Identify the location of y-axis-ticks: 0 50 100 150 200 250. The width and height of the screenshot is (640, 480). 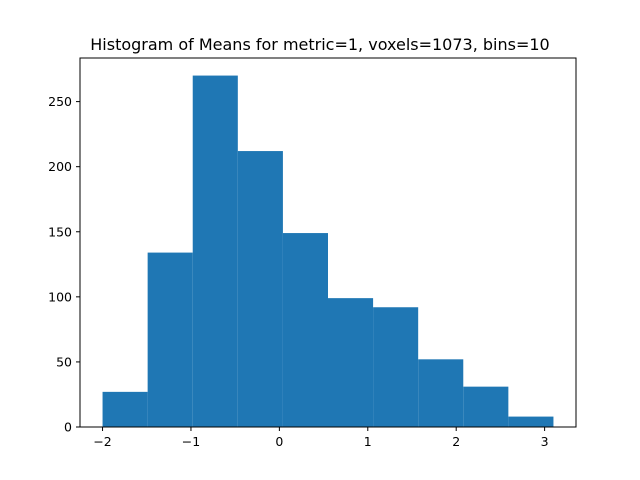
(64, 264).